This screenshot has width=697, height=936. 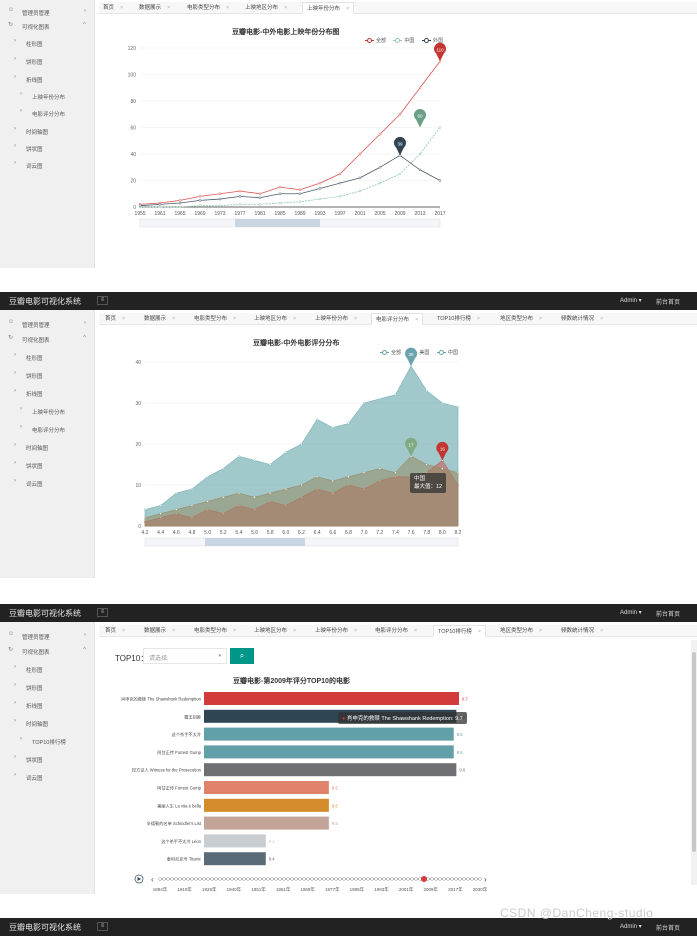 What do you see at coordinates (299, 214) in the screenshot?
I see `x-tick-label: 1989` at bounding box center [299, 214].